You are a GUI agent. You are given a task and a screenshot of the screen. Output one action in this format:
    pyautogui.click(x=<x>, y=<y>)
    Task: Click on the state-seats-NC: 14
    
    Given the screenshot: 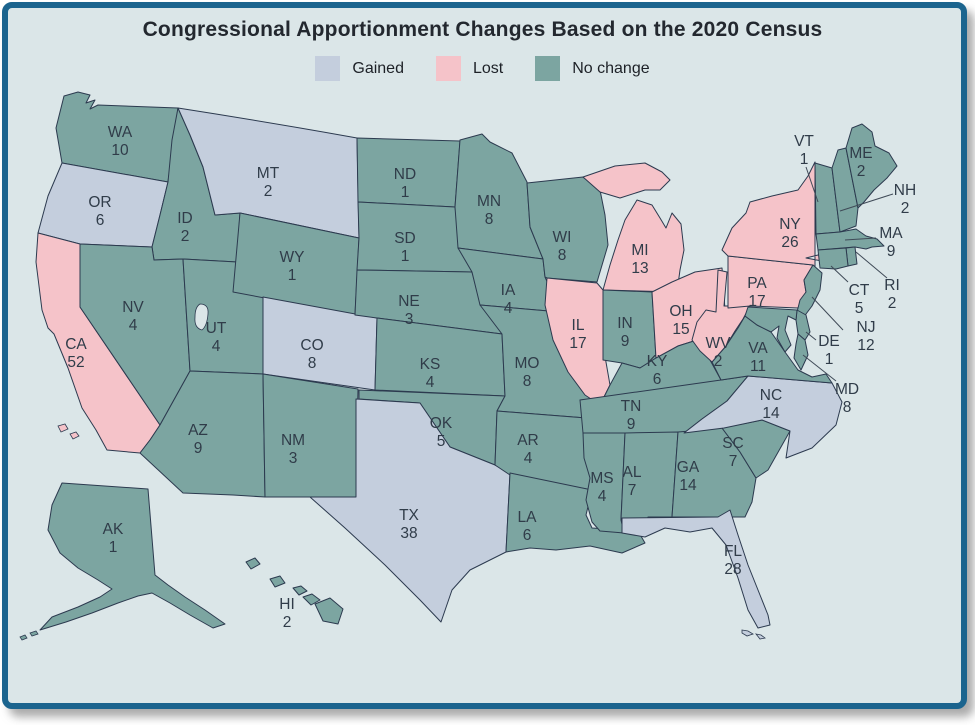 What is the action you would take?
    pyautogui.click(x=771, y=413)
    